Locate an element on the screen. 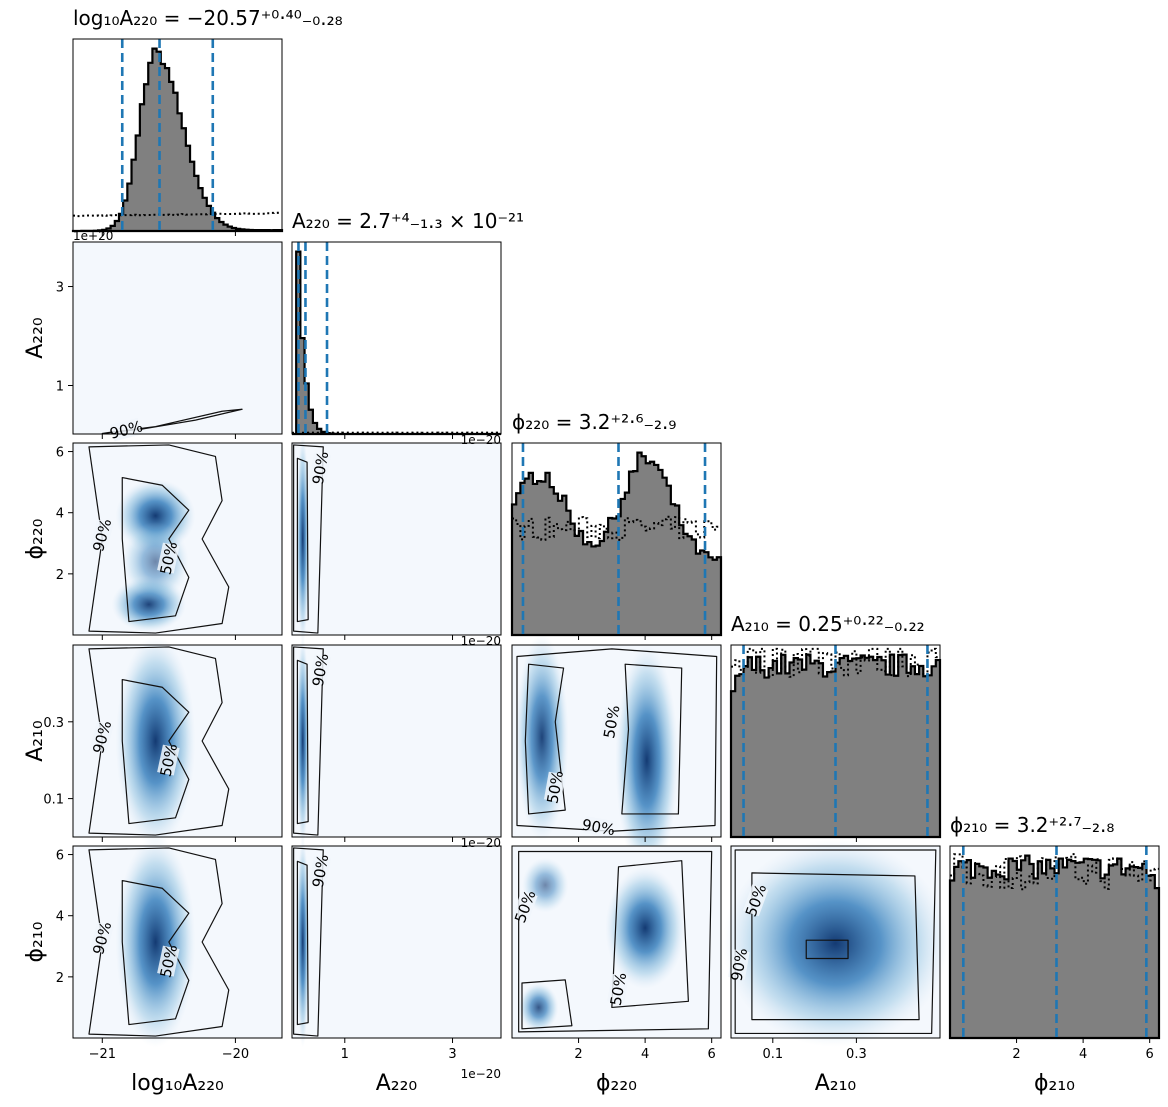  panel-frame-A220-log10A220 is located at coordinates (177, 338).